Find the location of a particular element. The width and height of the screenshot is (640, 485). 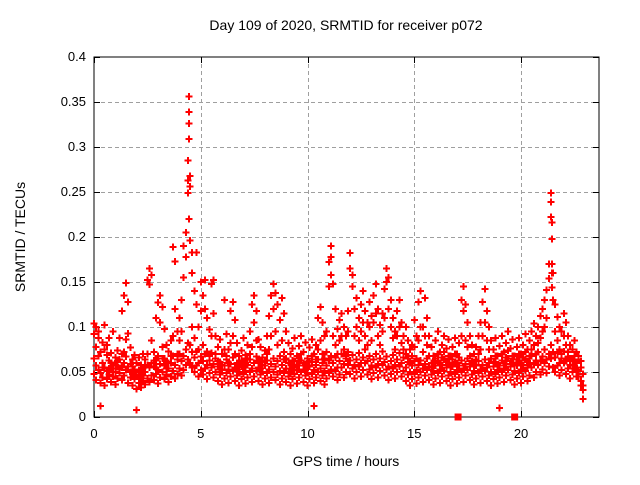

y-tick-label: 0.15 is located at coordinates (73, 281).